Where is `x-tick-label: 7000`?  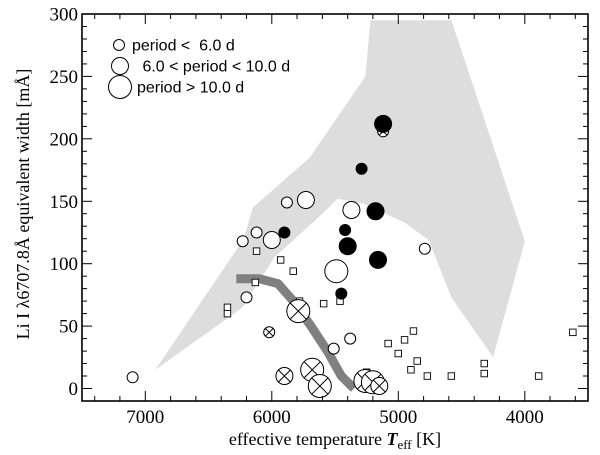
x-tick-label: 7000 is located at coordinates (145, 417).